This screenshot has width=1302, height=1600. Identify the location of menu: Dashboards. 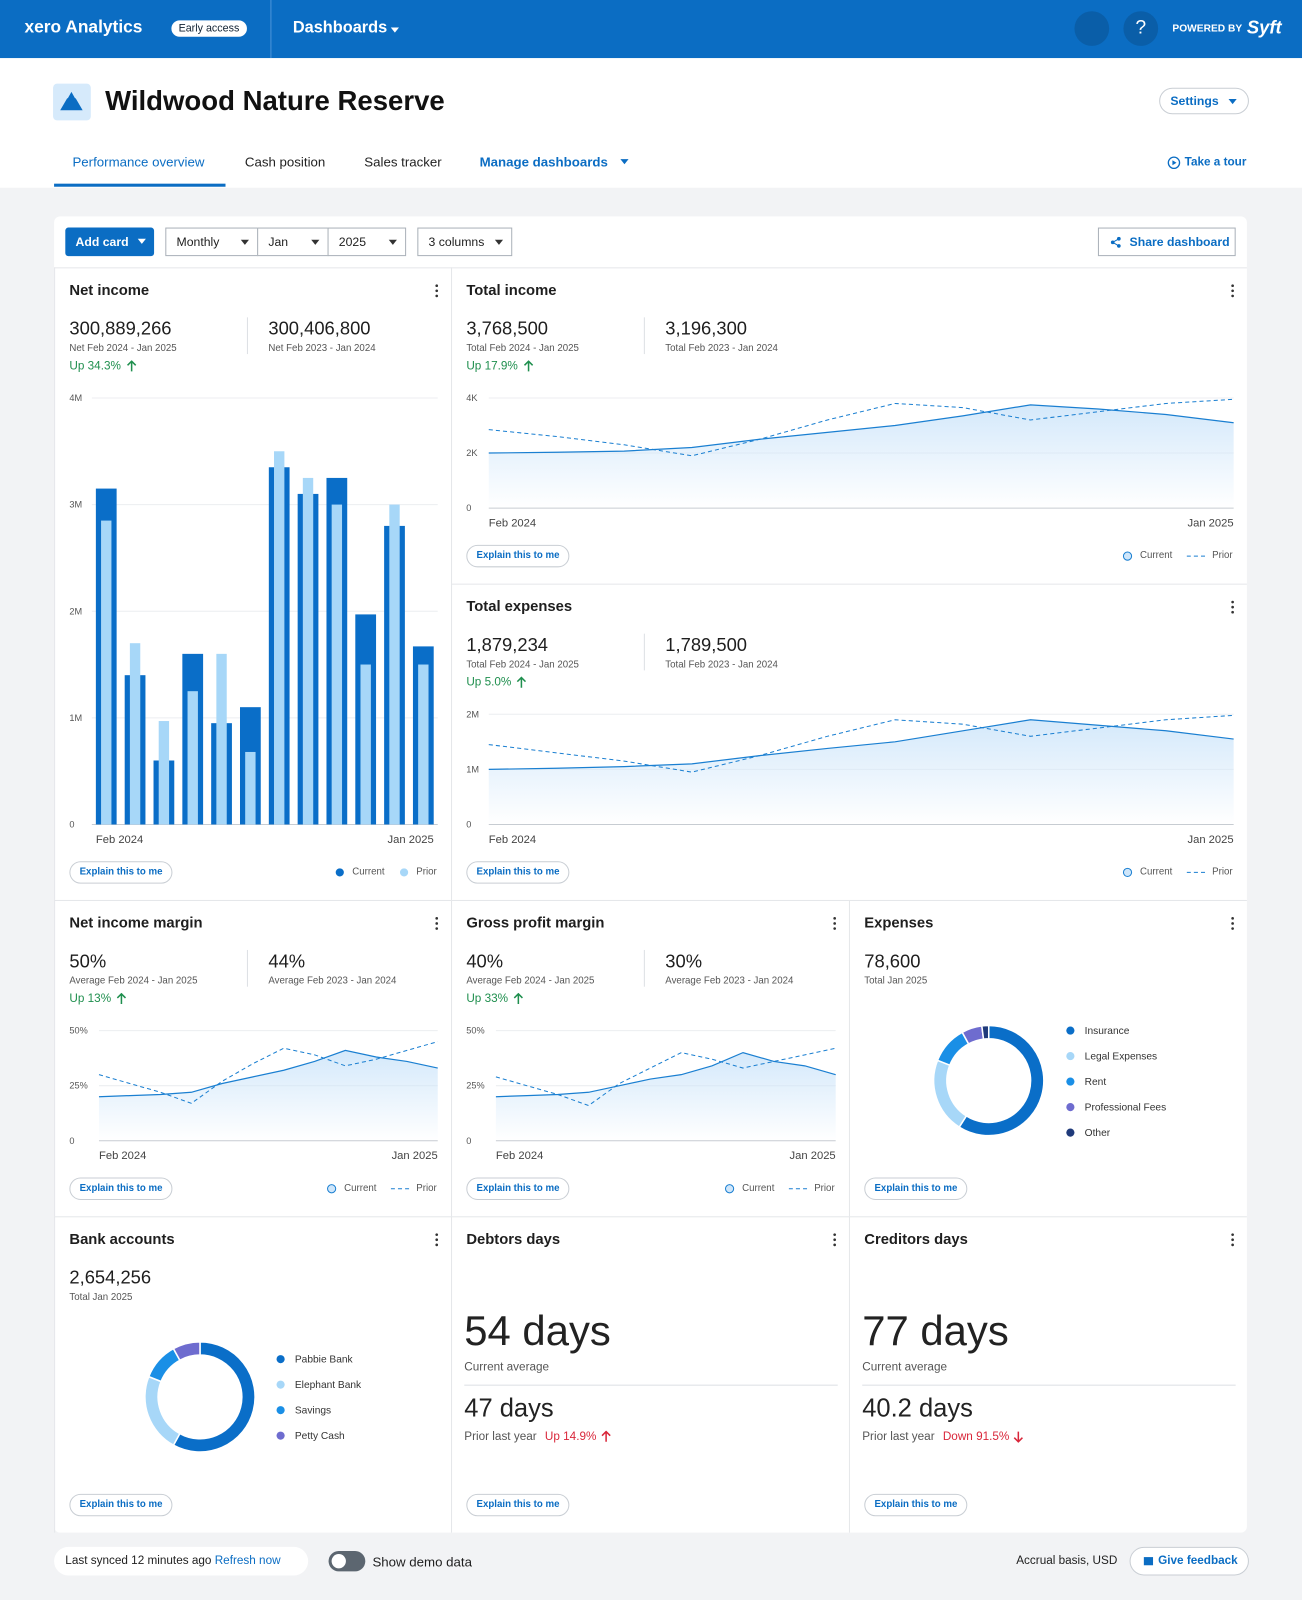
(340, 28).